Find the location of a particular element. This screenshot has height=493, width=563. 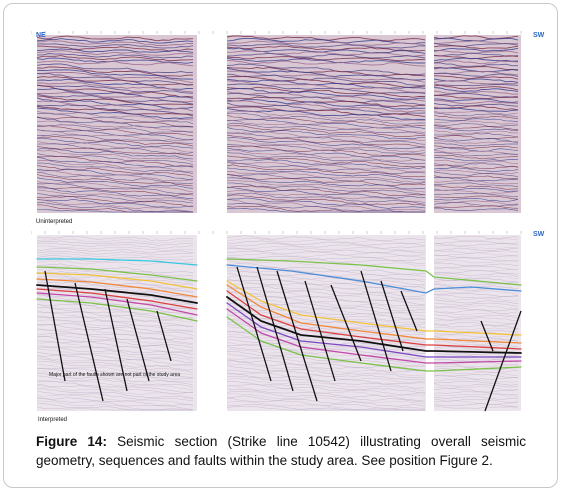

interpreted-label: Interpreted is located at coordinates (53, 420).